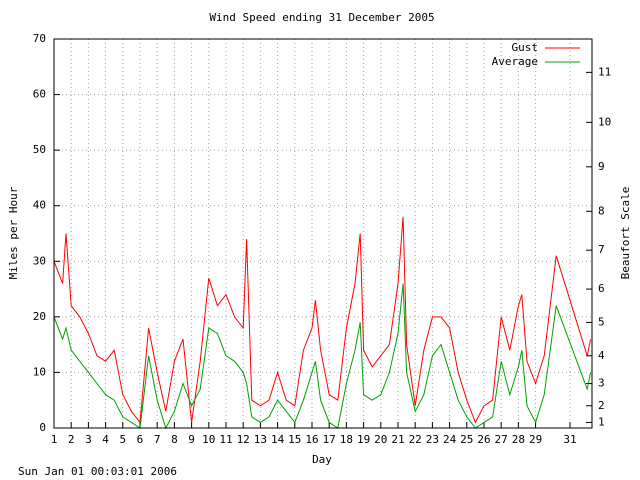  I want to click on y-tick-label: 10, so click(39, 371).